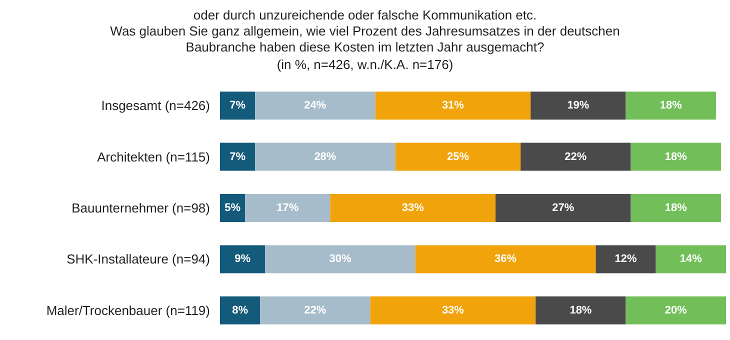 The height and width of the screenshot is (340, 730). I want to click on data-label: 36%, so click(505, 259).